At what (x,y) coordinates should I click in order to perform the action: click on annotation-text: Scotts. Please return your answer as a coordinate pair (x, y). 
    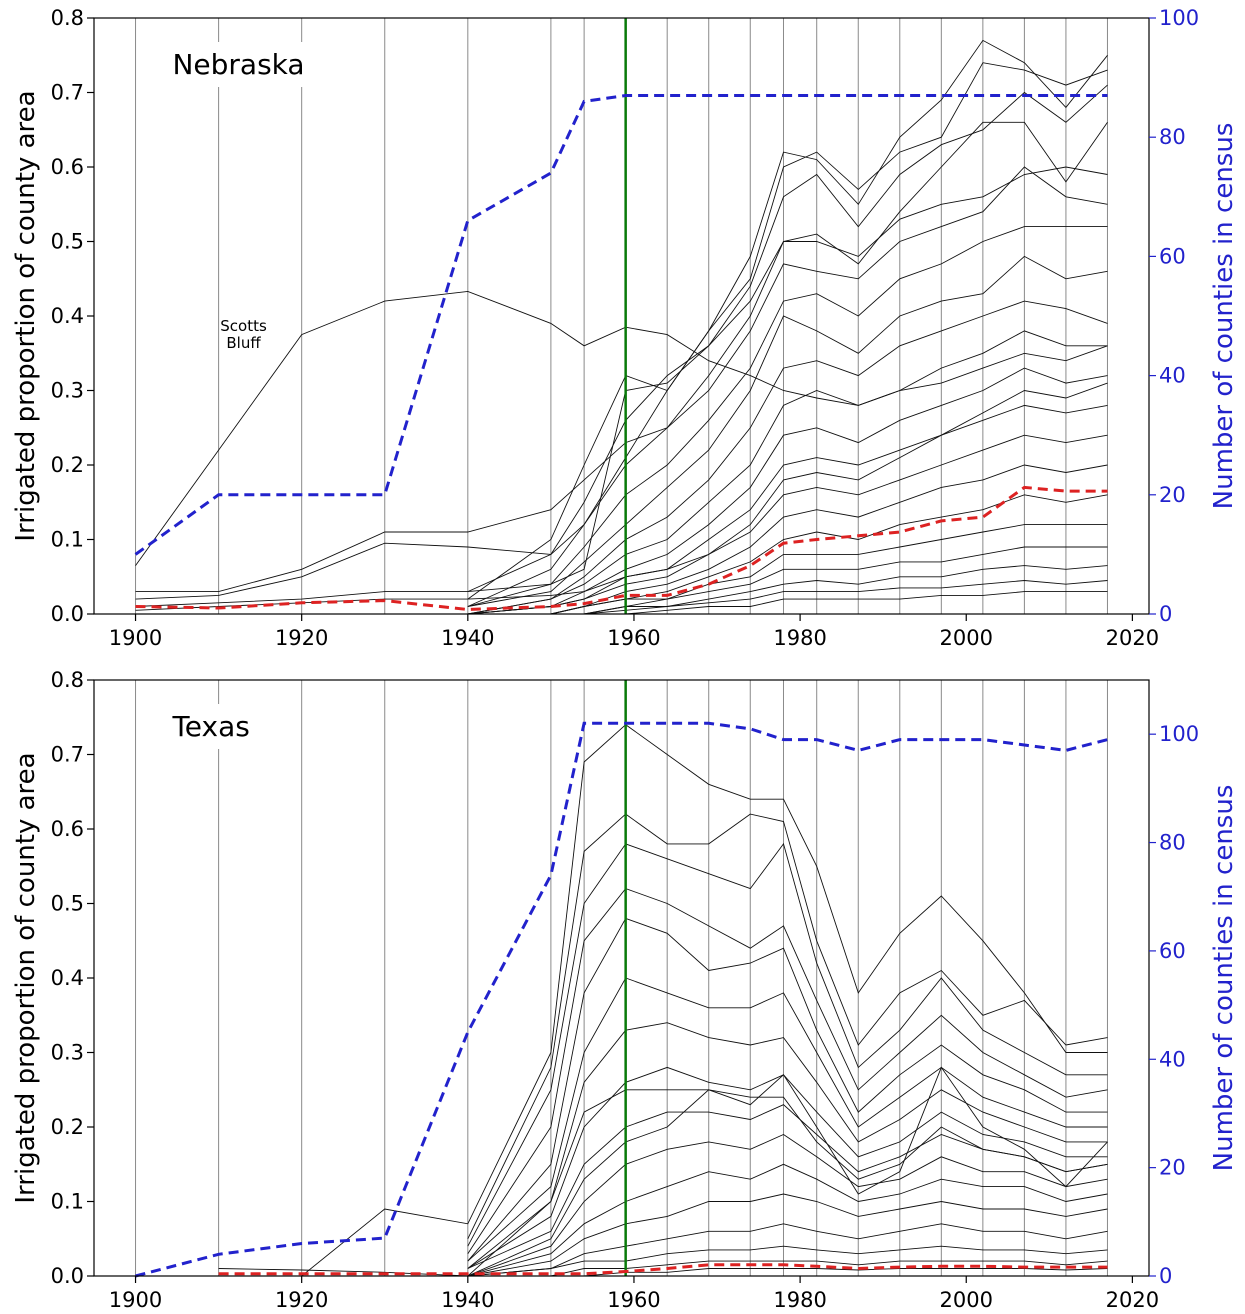
    Looking at the image, I should click on (243, 326).